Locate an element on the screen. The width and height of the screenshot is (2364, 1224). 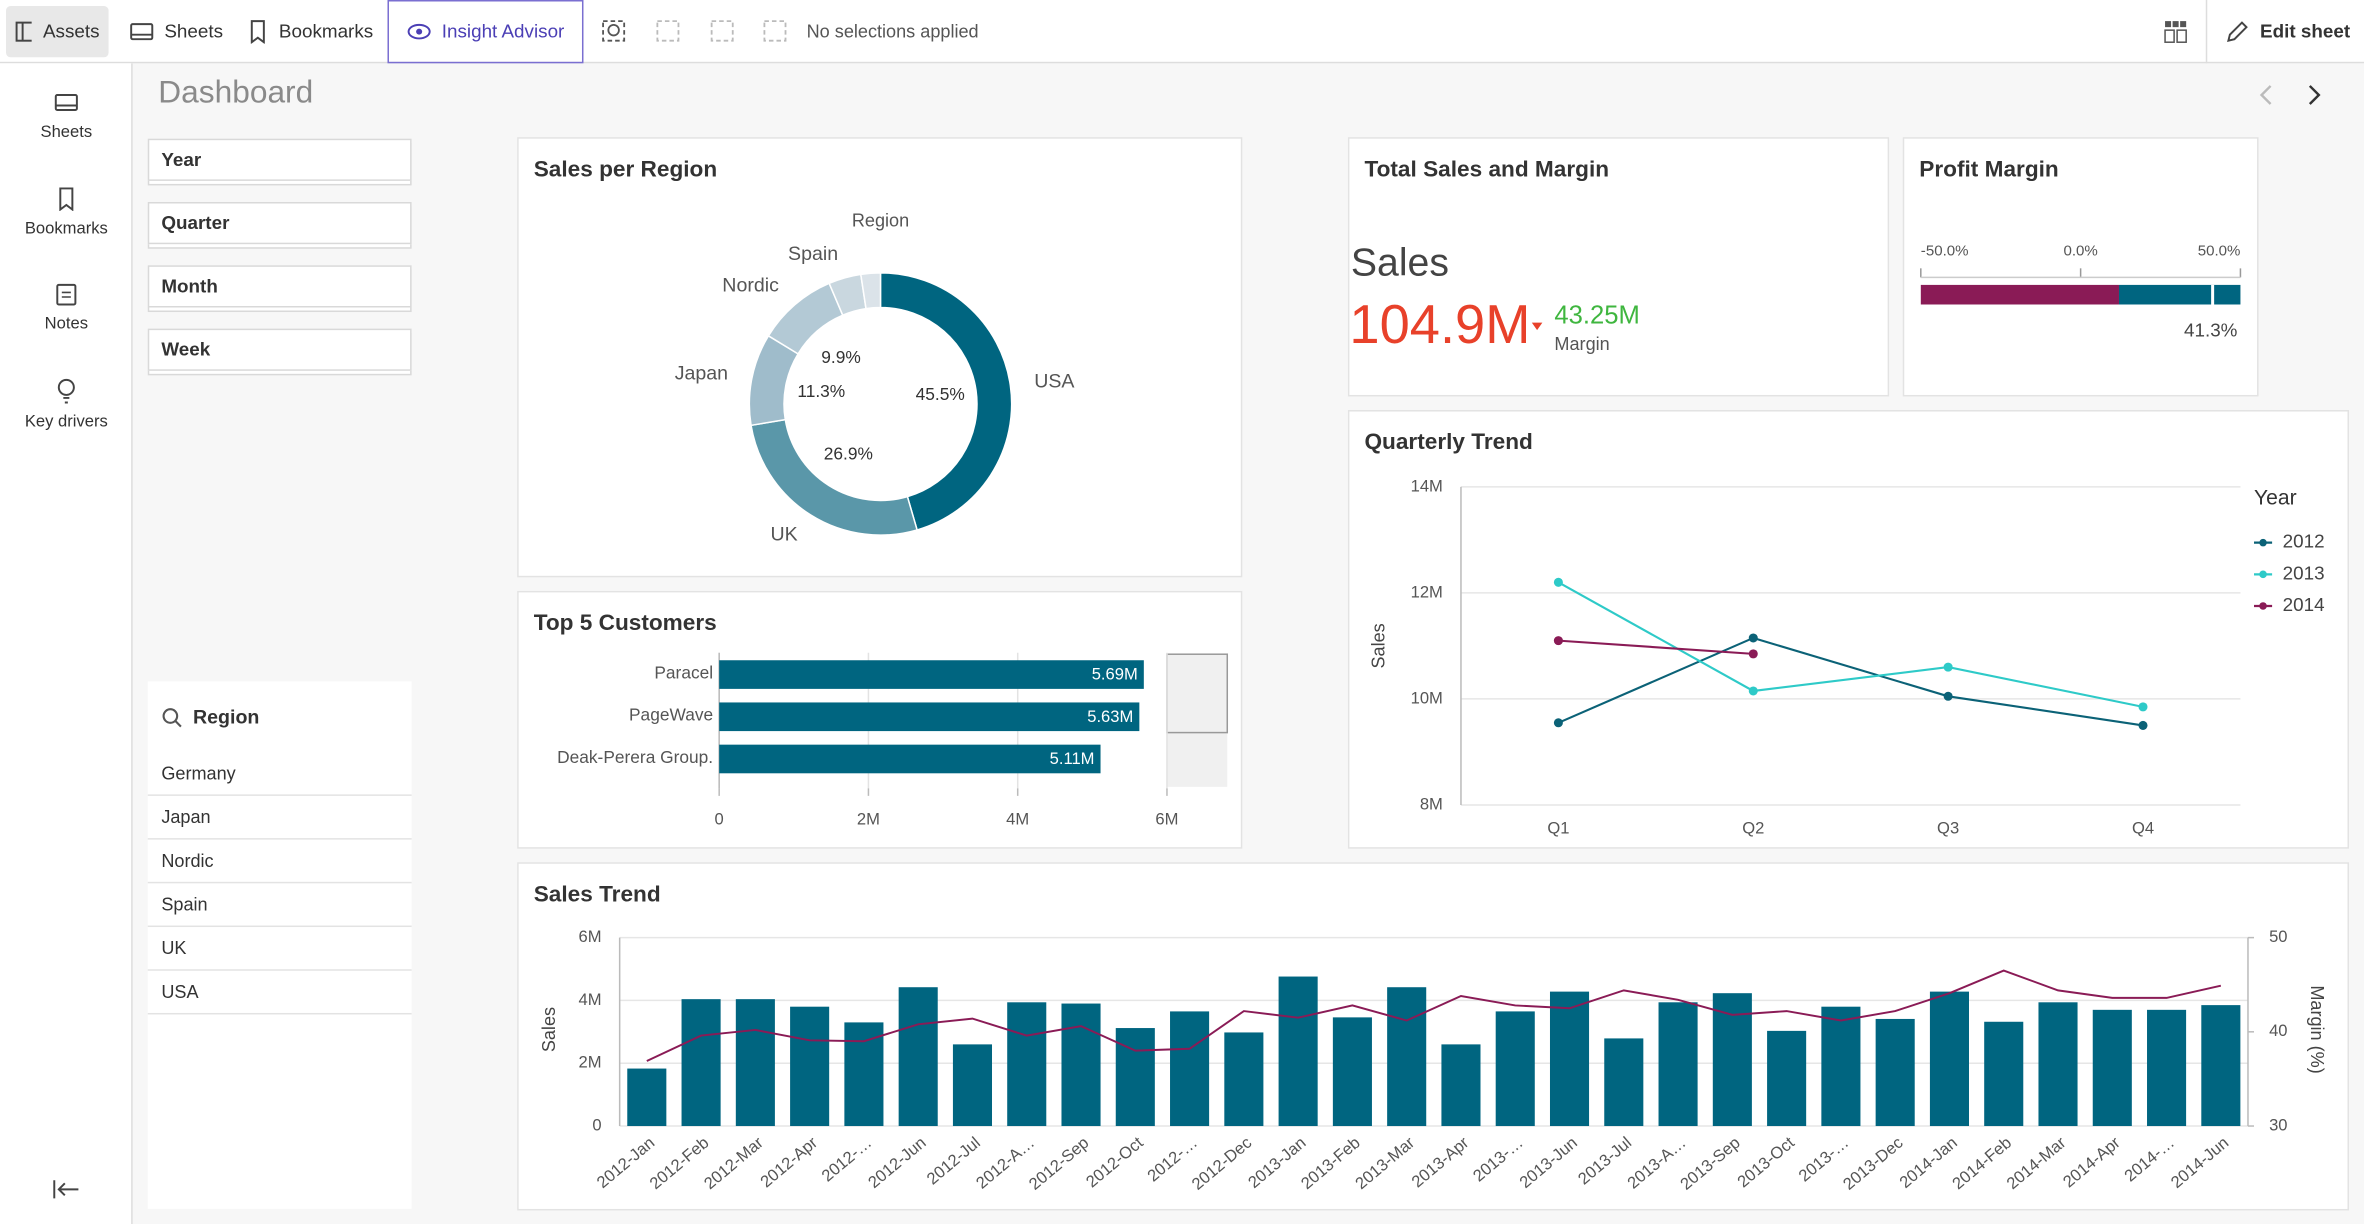
grid-icon is located at coordinates (2176, 32).